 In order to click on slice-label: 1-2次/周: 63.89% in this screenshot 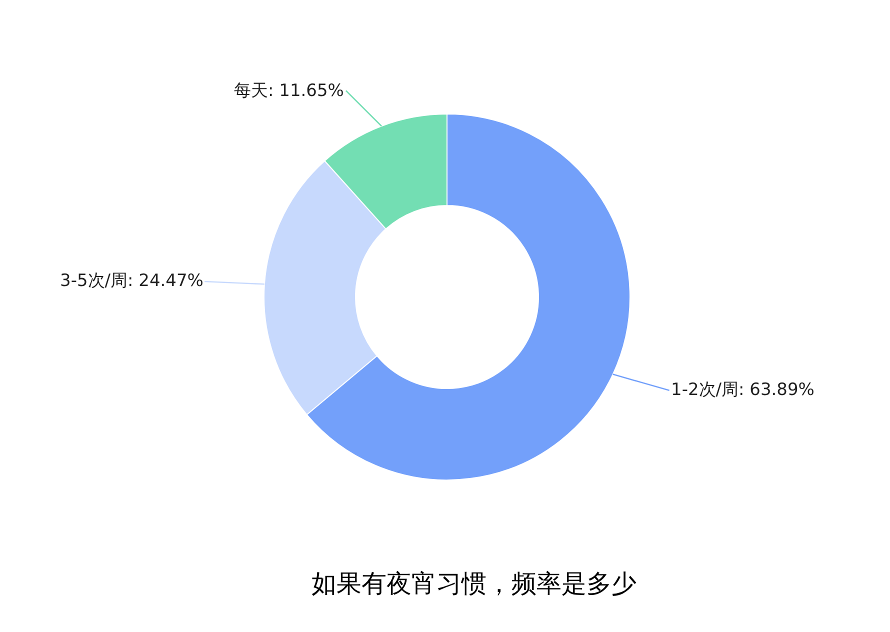, I will do `click(742, 390)`.